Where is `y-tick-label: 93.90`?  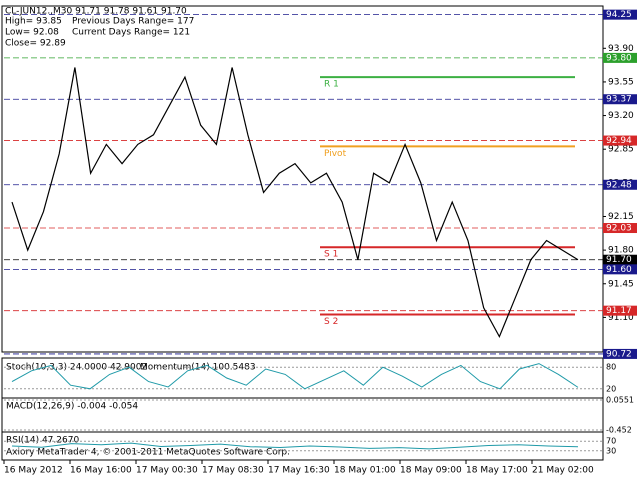
y-tick-label: 93.90 is located at coordinates (621, 49).